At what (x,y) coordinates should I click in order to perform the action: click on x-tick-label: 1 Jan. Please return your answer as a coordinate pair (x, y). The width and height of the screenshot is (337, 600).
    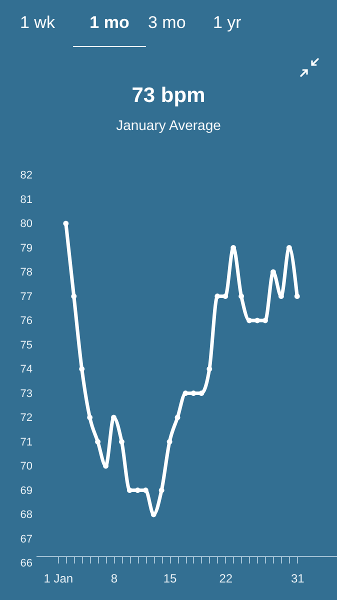
    Looking at the image, I should click on (59, 579).